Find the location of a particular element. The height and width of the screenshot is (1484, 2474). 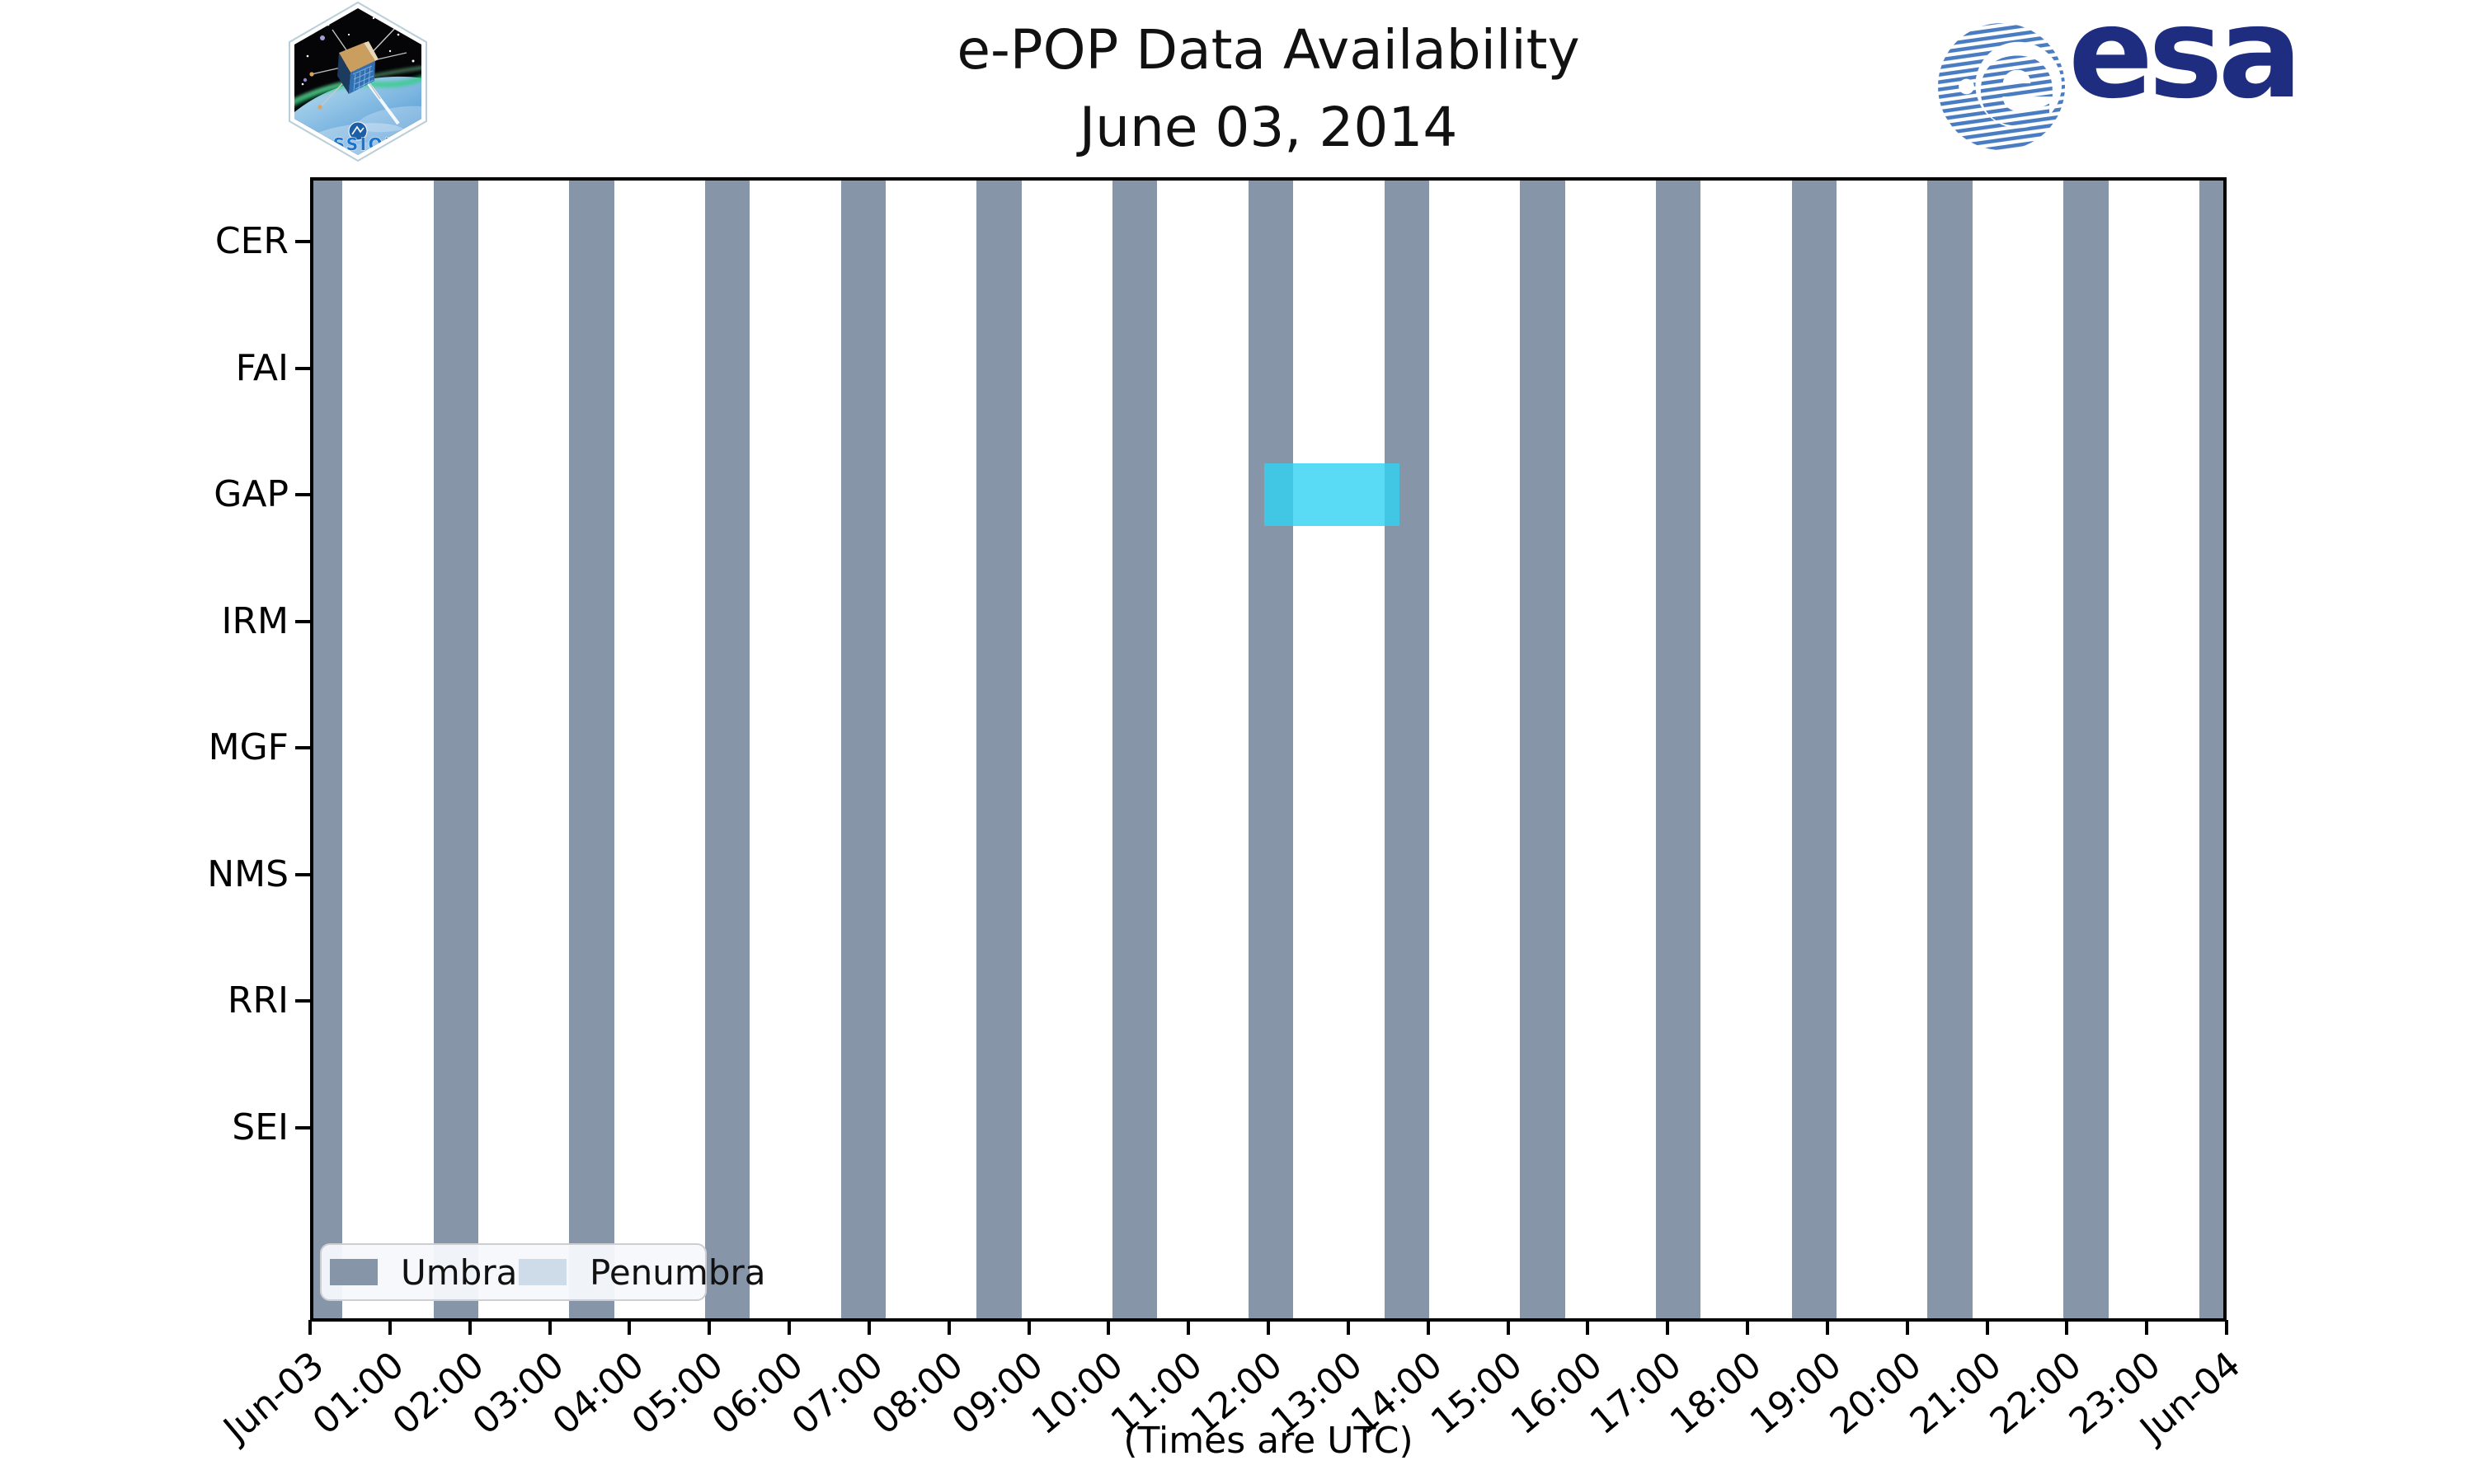

x-tick-label: 20:00 is located at coordinates (1876, 1393).